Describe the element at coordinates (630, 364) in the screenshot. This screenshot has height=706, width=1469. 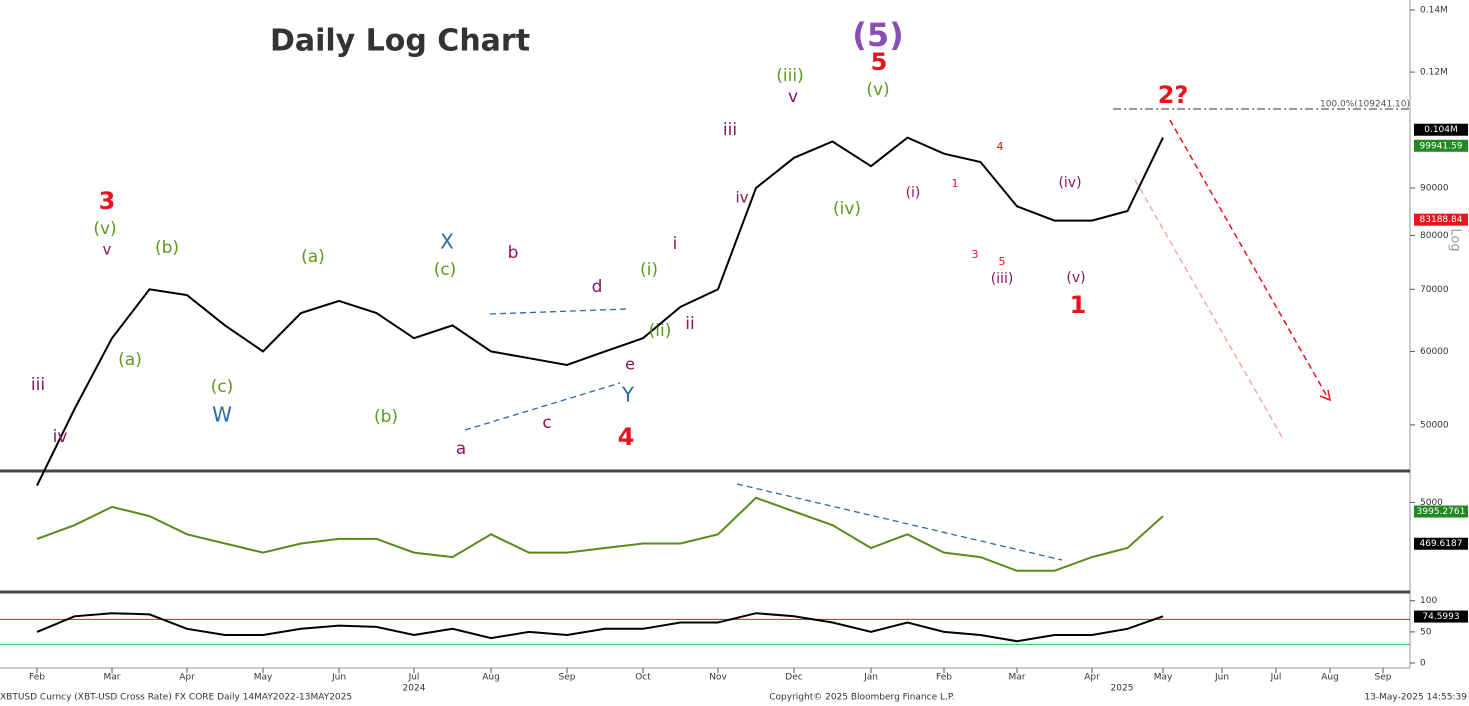
I see `wave-label: e` at that location.